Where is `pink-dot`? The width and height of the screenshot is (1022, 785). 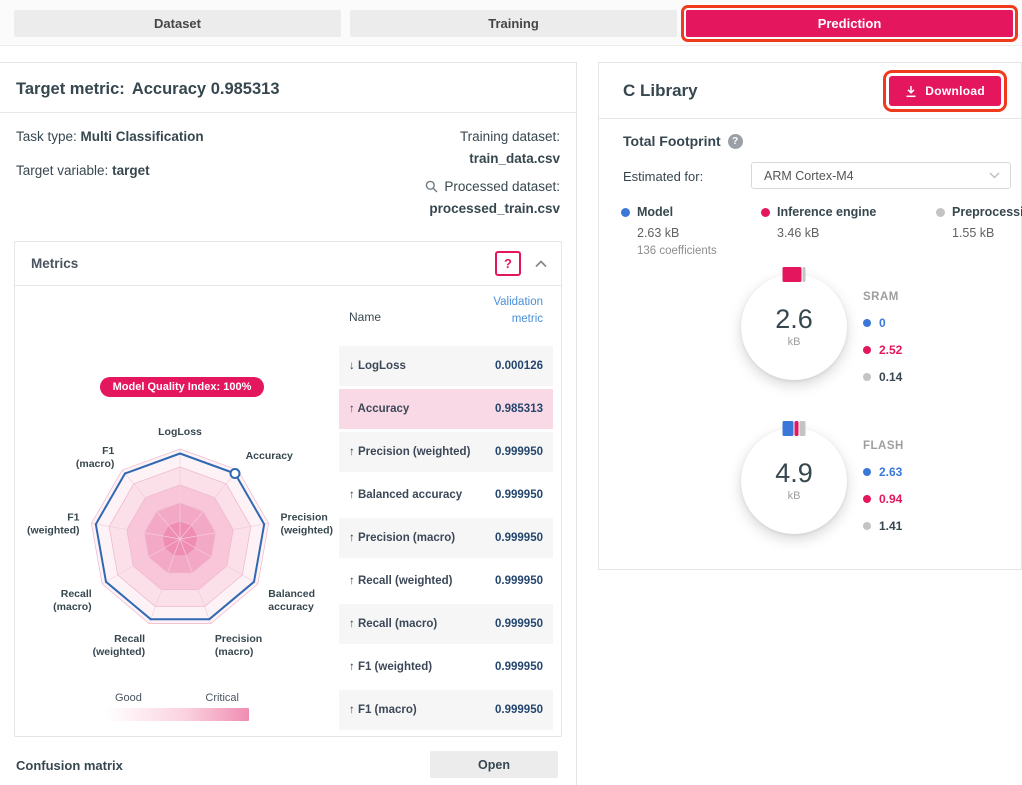 pink-dot is located at coordinates (867, 499).